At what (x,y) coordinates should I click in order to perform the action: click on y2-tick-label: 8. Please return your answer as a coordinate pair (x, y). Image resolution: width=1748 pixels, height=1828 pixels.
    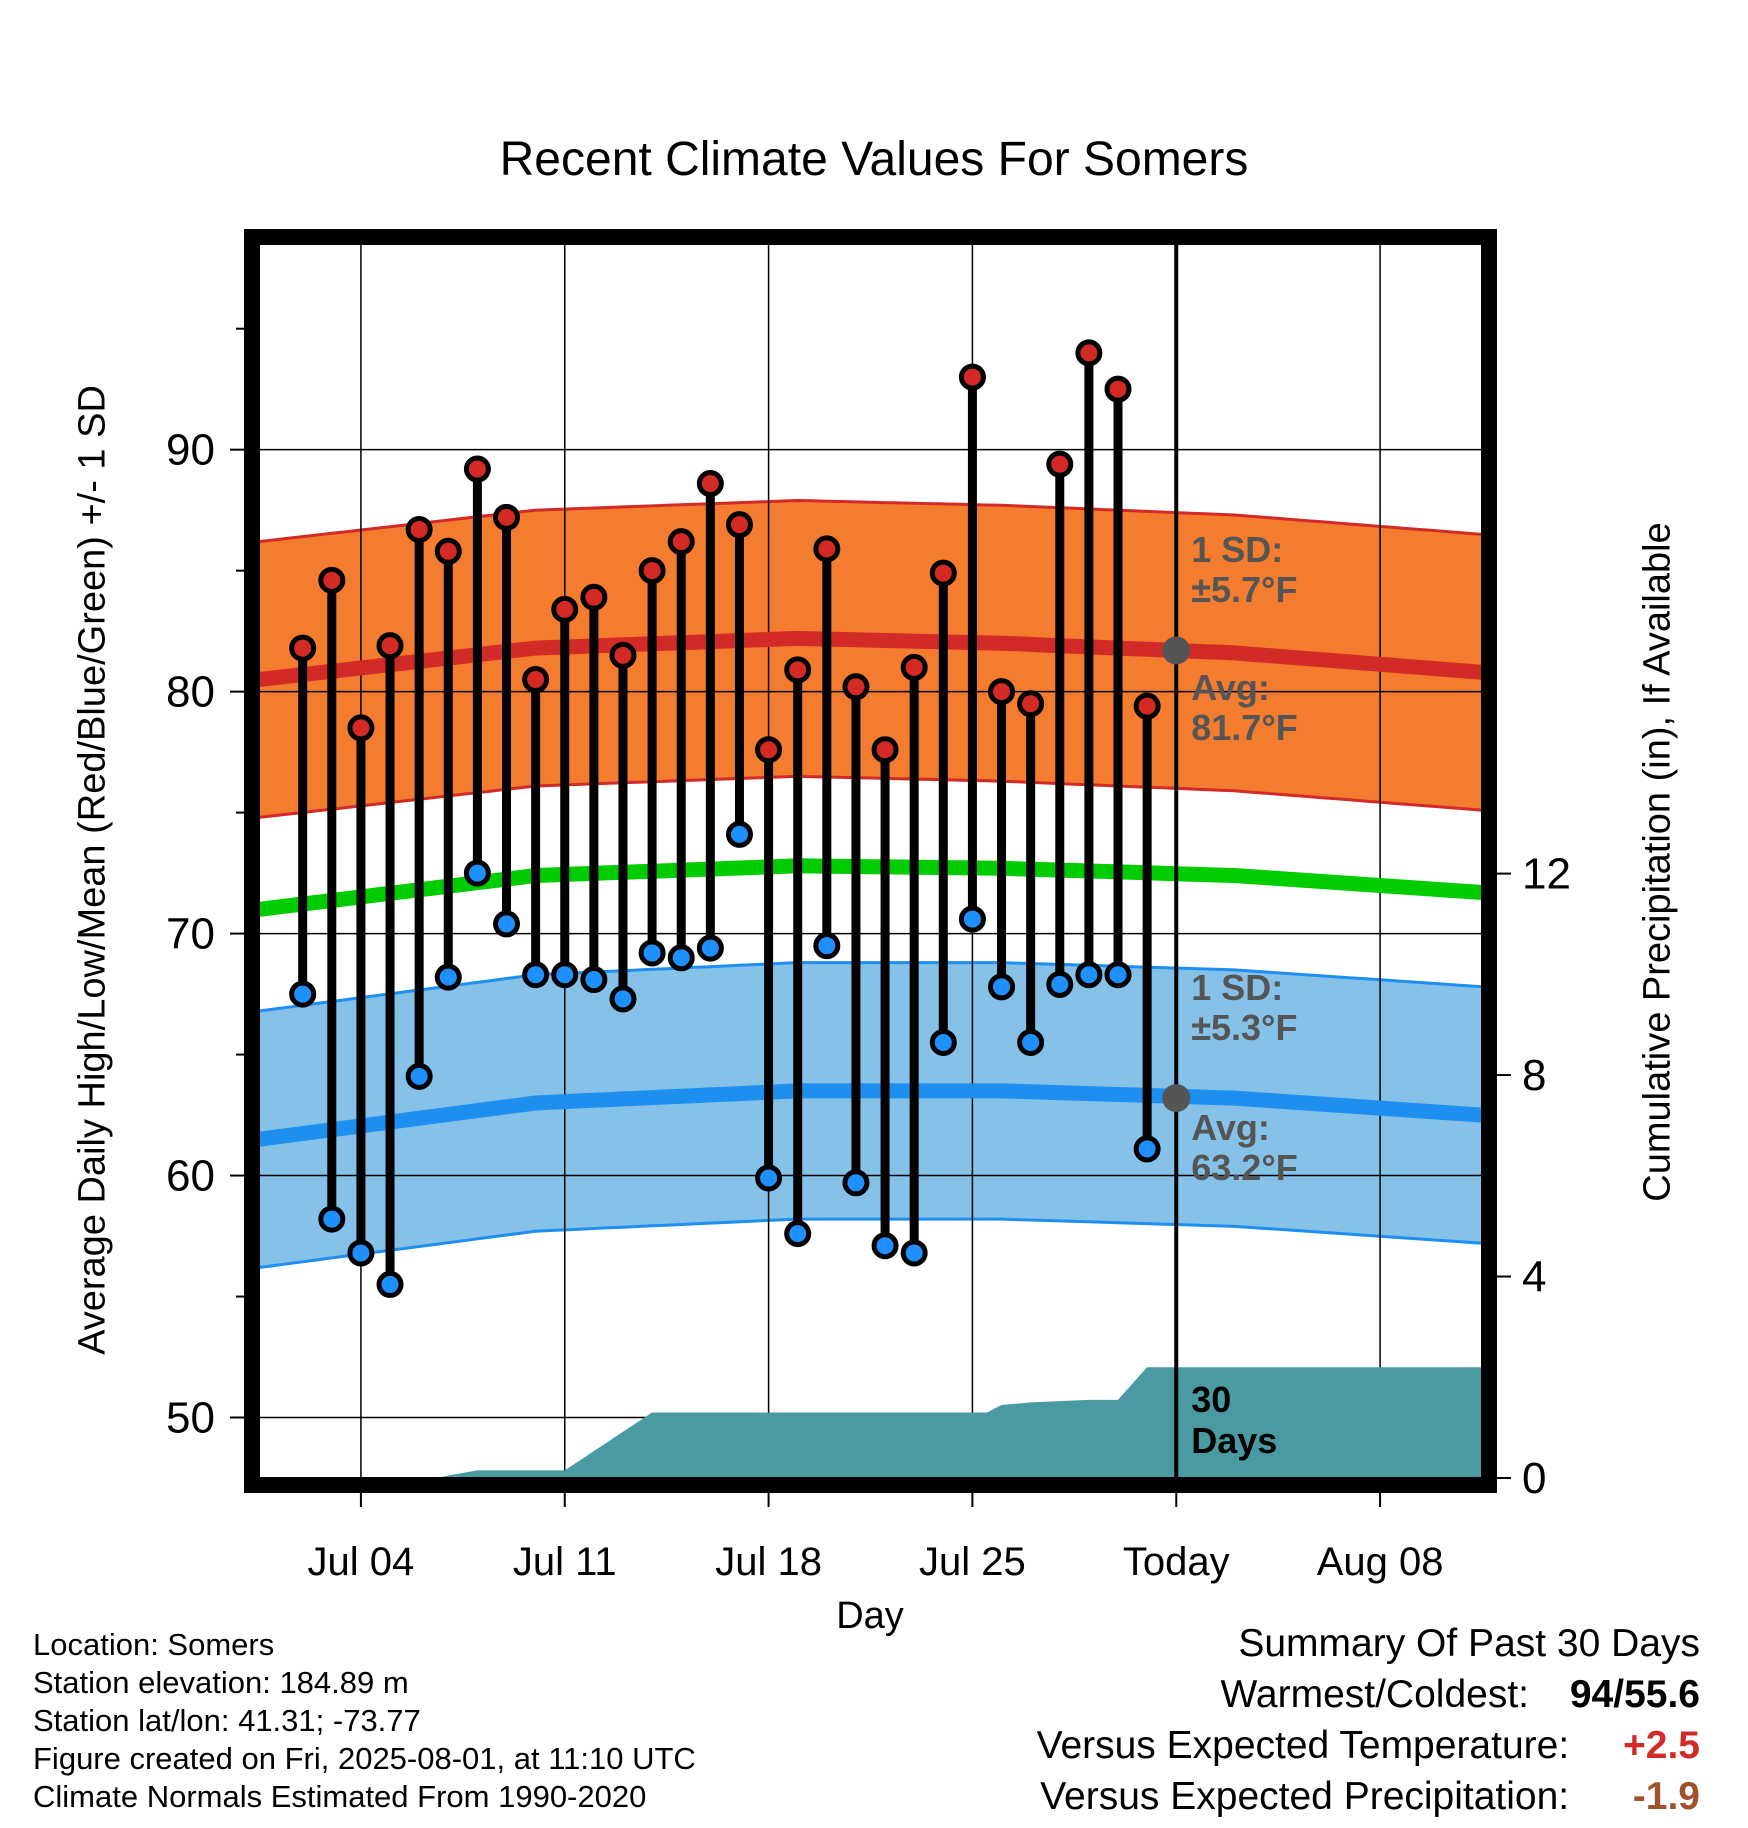
    Looking at the image, I should click on (1534, 1075).